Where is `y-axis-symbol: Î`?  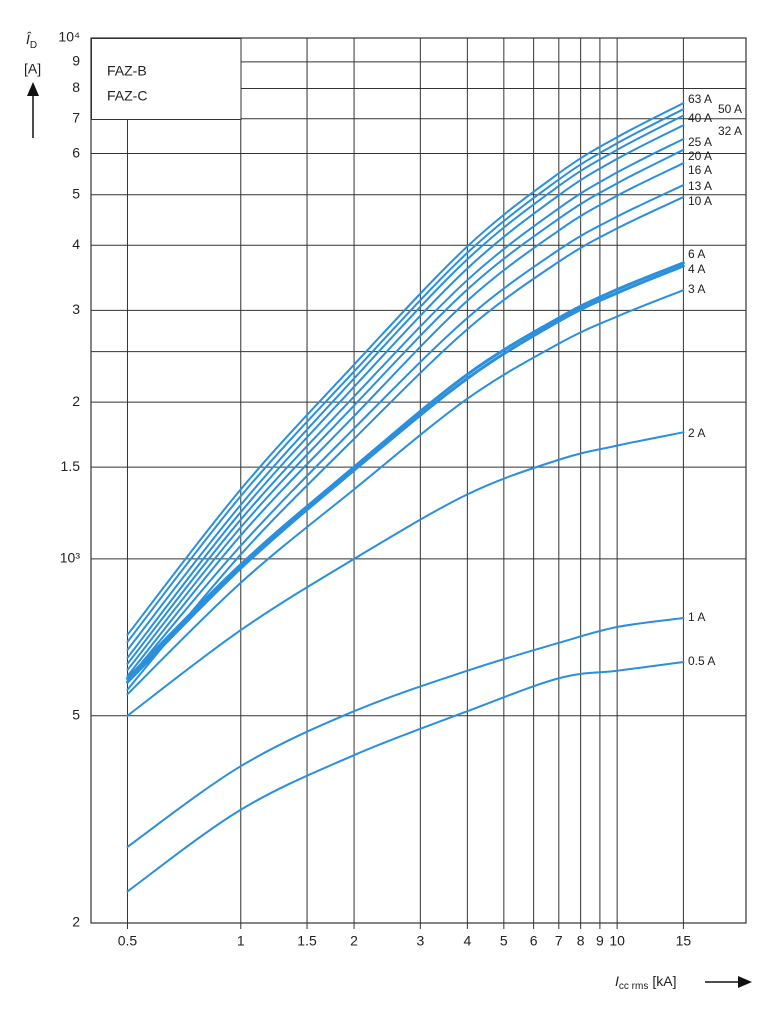
y-axis-symbol: Î is located at coordinates (29, 39).